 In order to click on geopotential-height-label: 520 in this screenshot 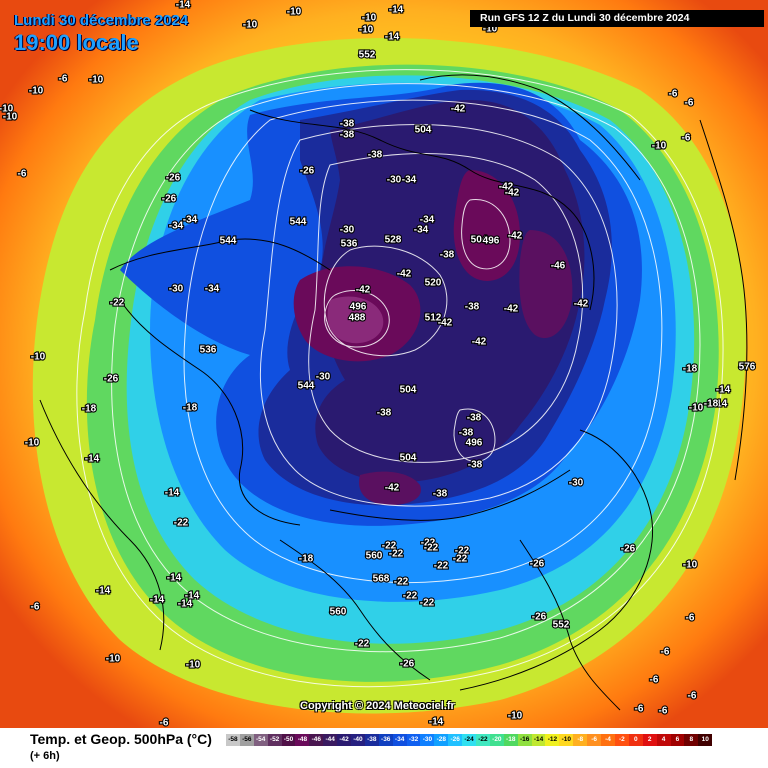, I will do `click(433, 283)`.